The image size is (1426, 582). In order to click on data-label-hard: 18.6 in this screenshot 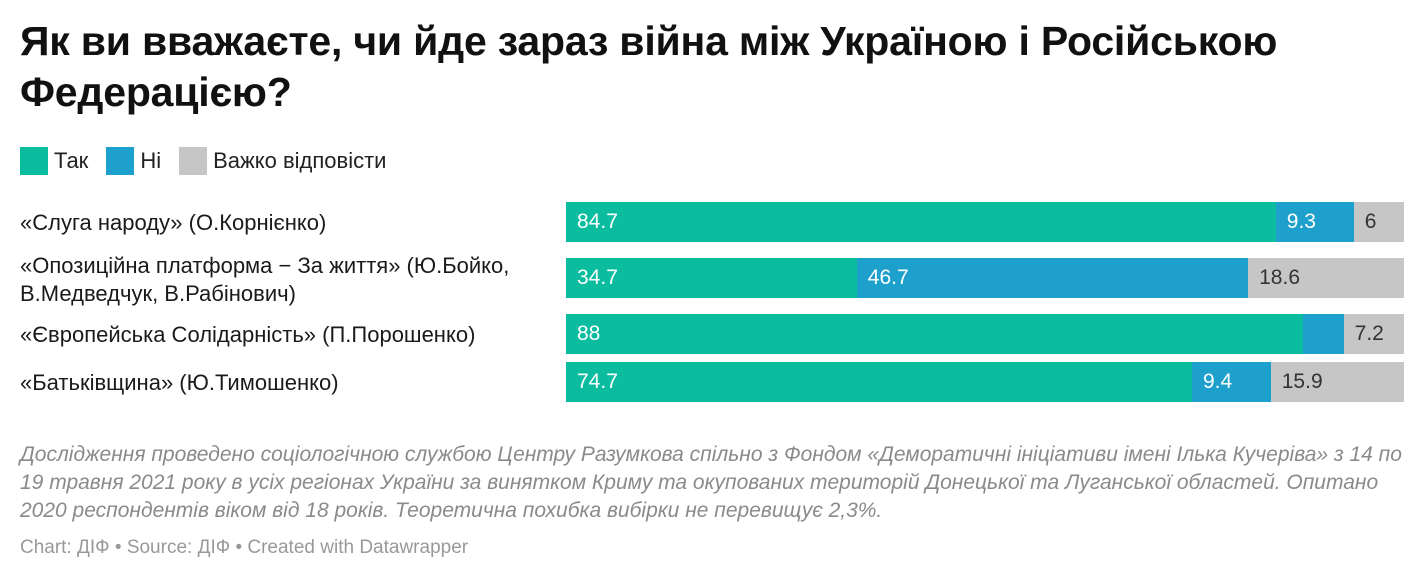, I will do `click(1279, 277)`.